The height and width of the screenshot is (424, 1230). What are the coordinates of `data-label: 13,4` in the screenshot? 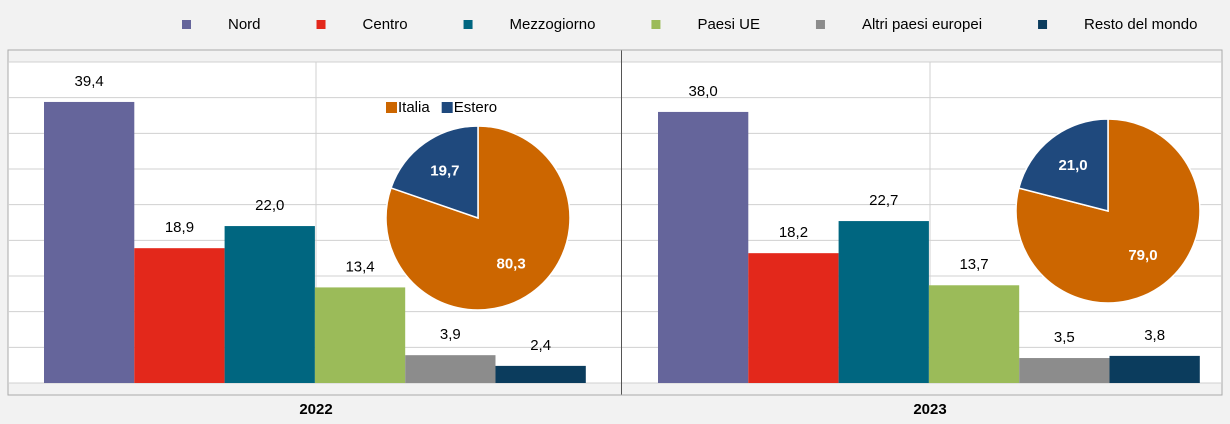 It's located at (359, 266).